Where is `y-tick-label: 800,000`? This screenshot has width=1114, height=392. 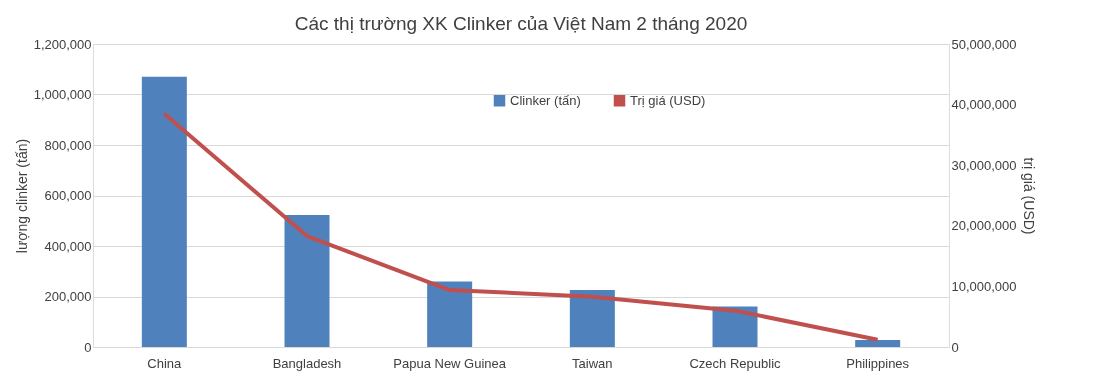 y-tick-label: 800,000 is located at coordinates (68, 145).